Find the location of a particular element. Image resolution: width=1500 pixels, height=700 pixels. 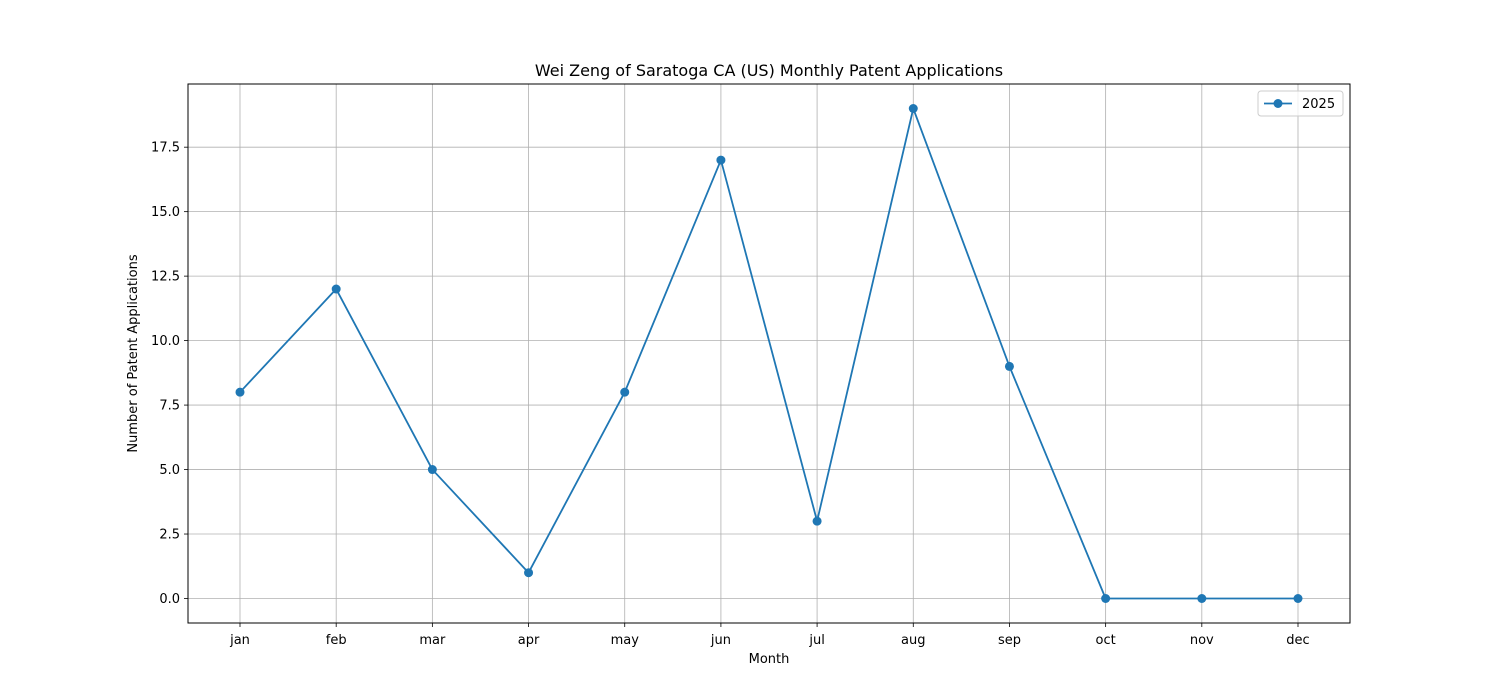

x-tick-label: jul is located at coordinates (816, 640).